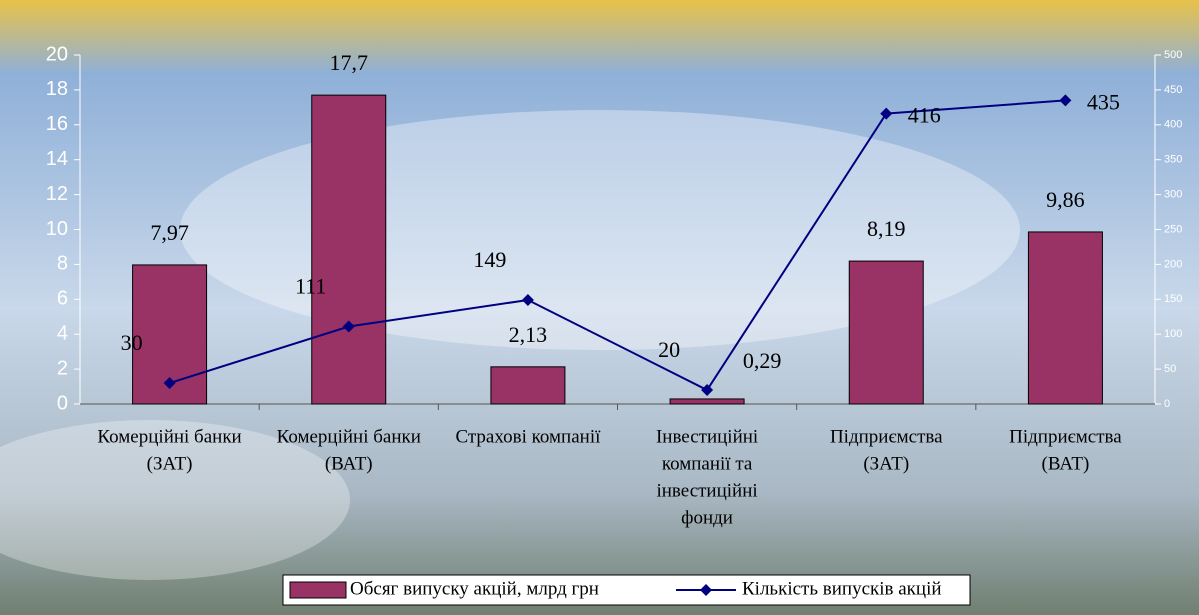 The height and width of the screenshot is (615, 1199). I want to click on y2-tick-label: 400, so click(1173, 125).